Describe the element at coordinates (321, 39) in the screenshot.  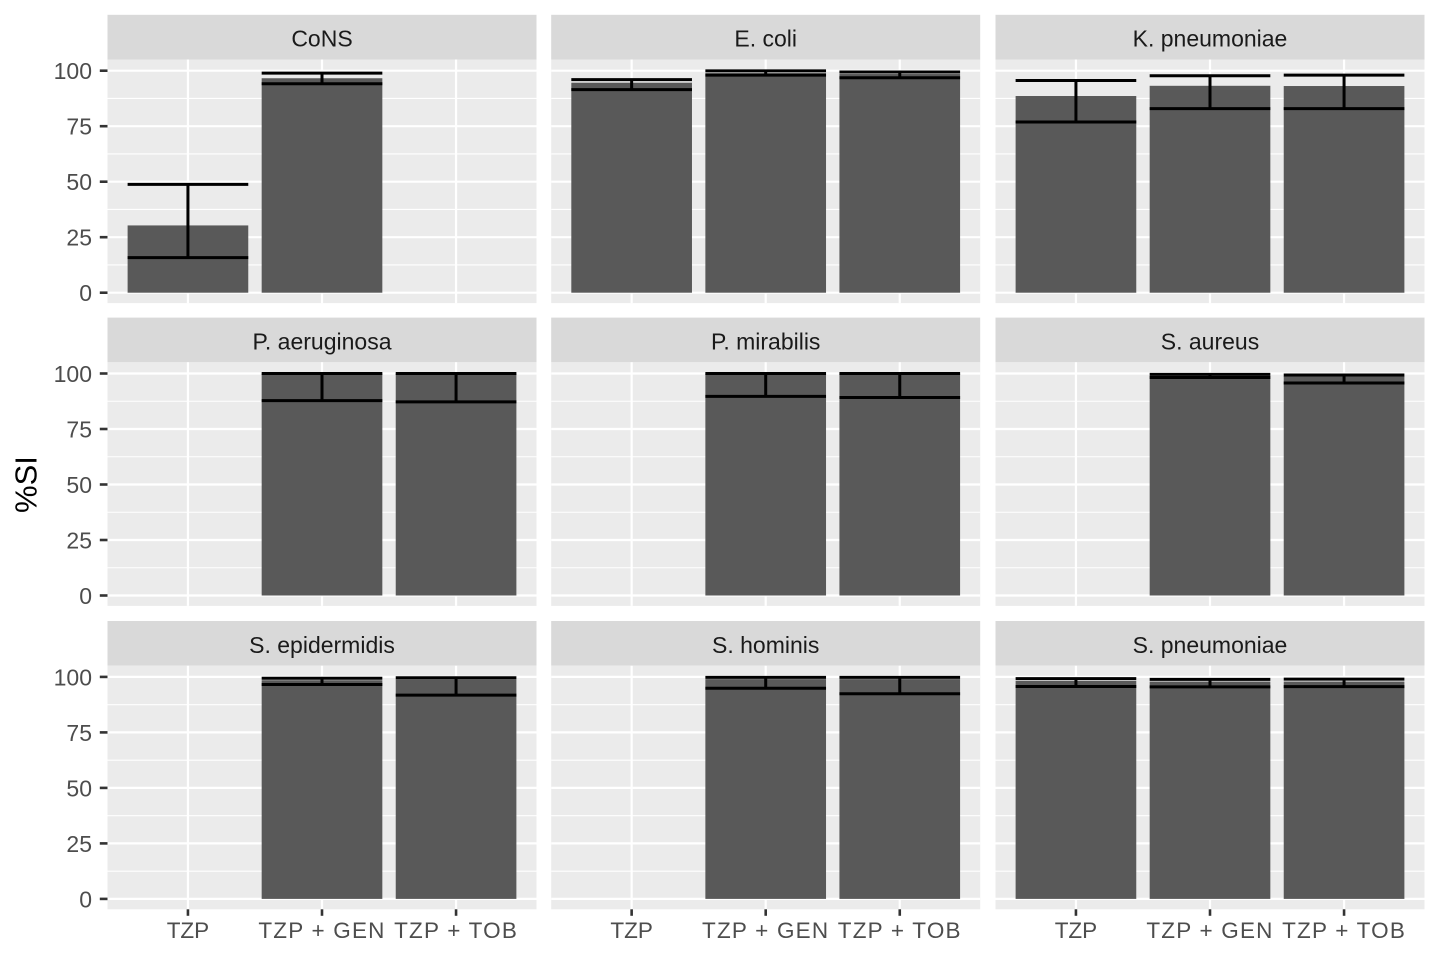
I see `svg-text: CoNS` at that location.